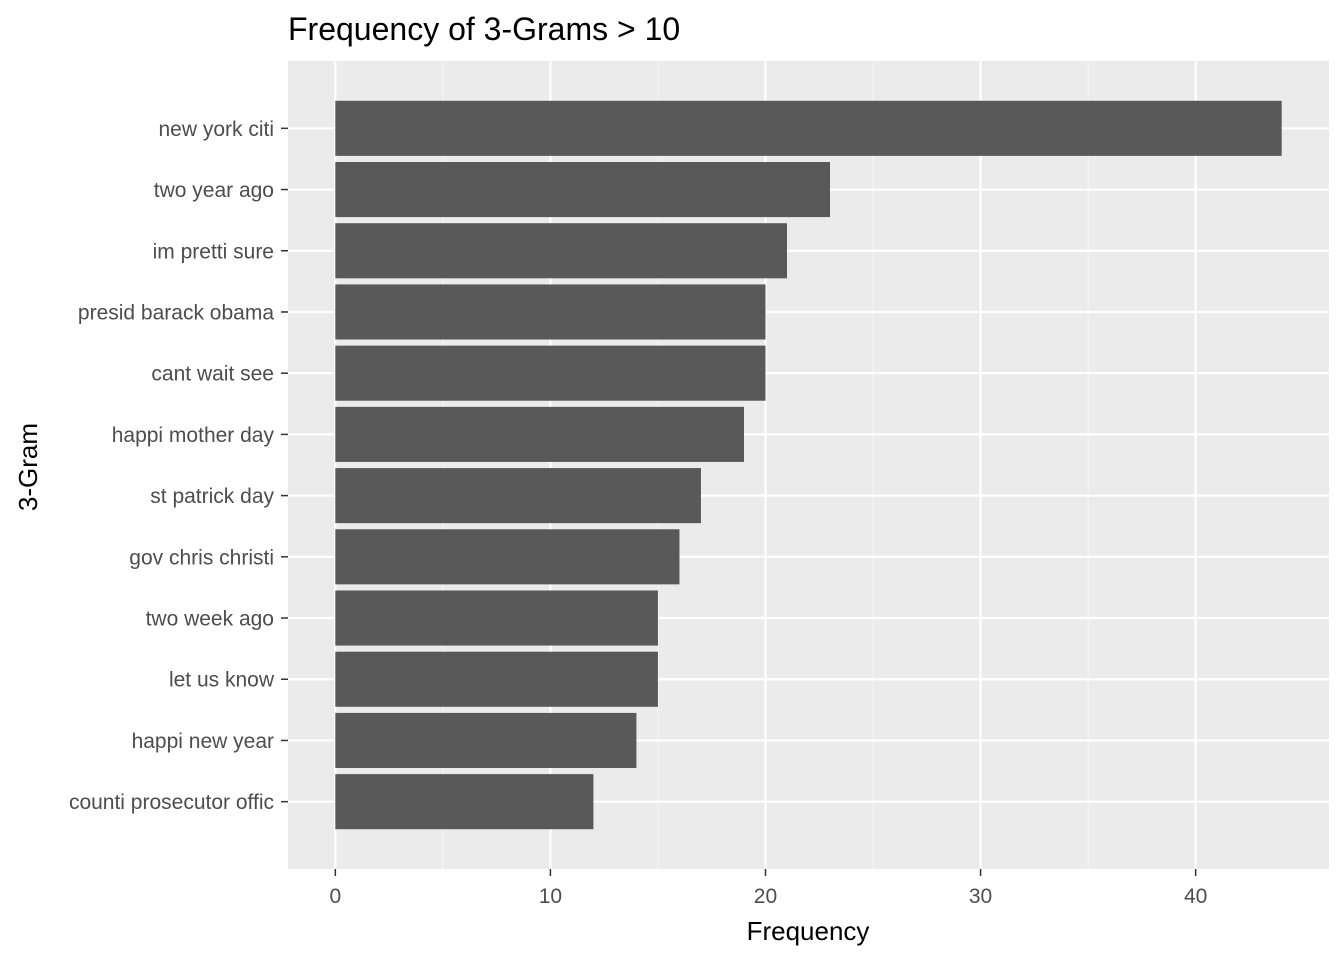 Image resolution: width=1344 pixels, height=960 pixels. I want to click on y-tick-label: cant wait see, so click(212, 374).